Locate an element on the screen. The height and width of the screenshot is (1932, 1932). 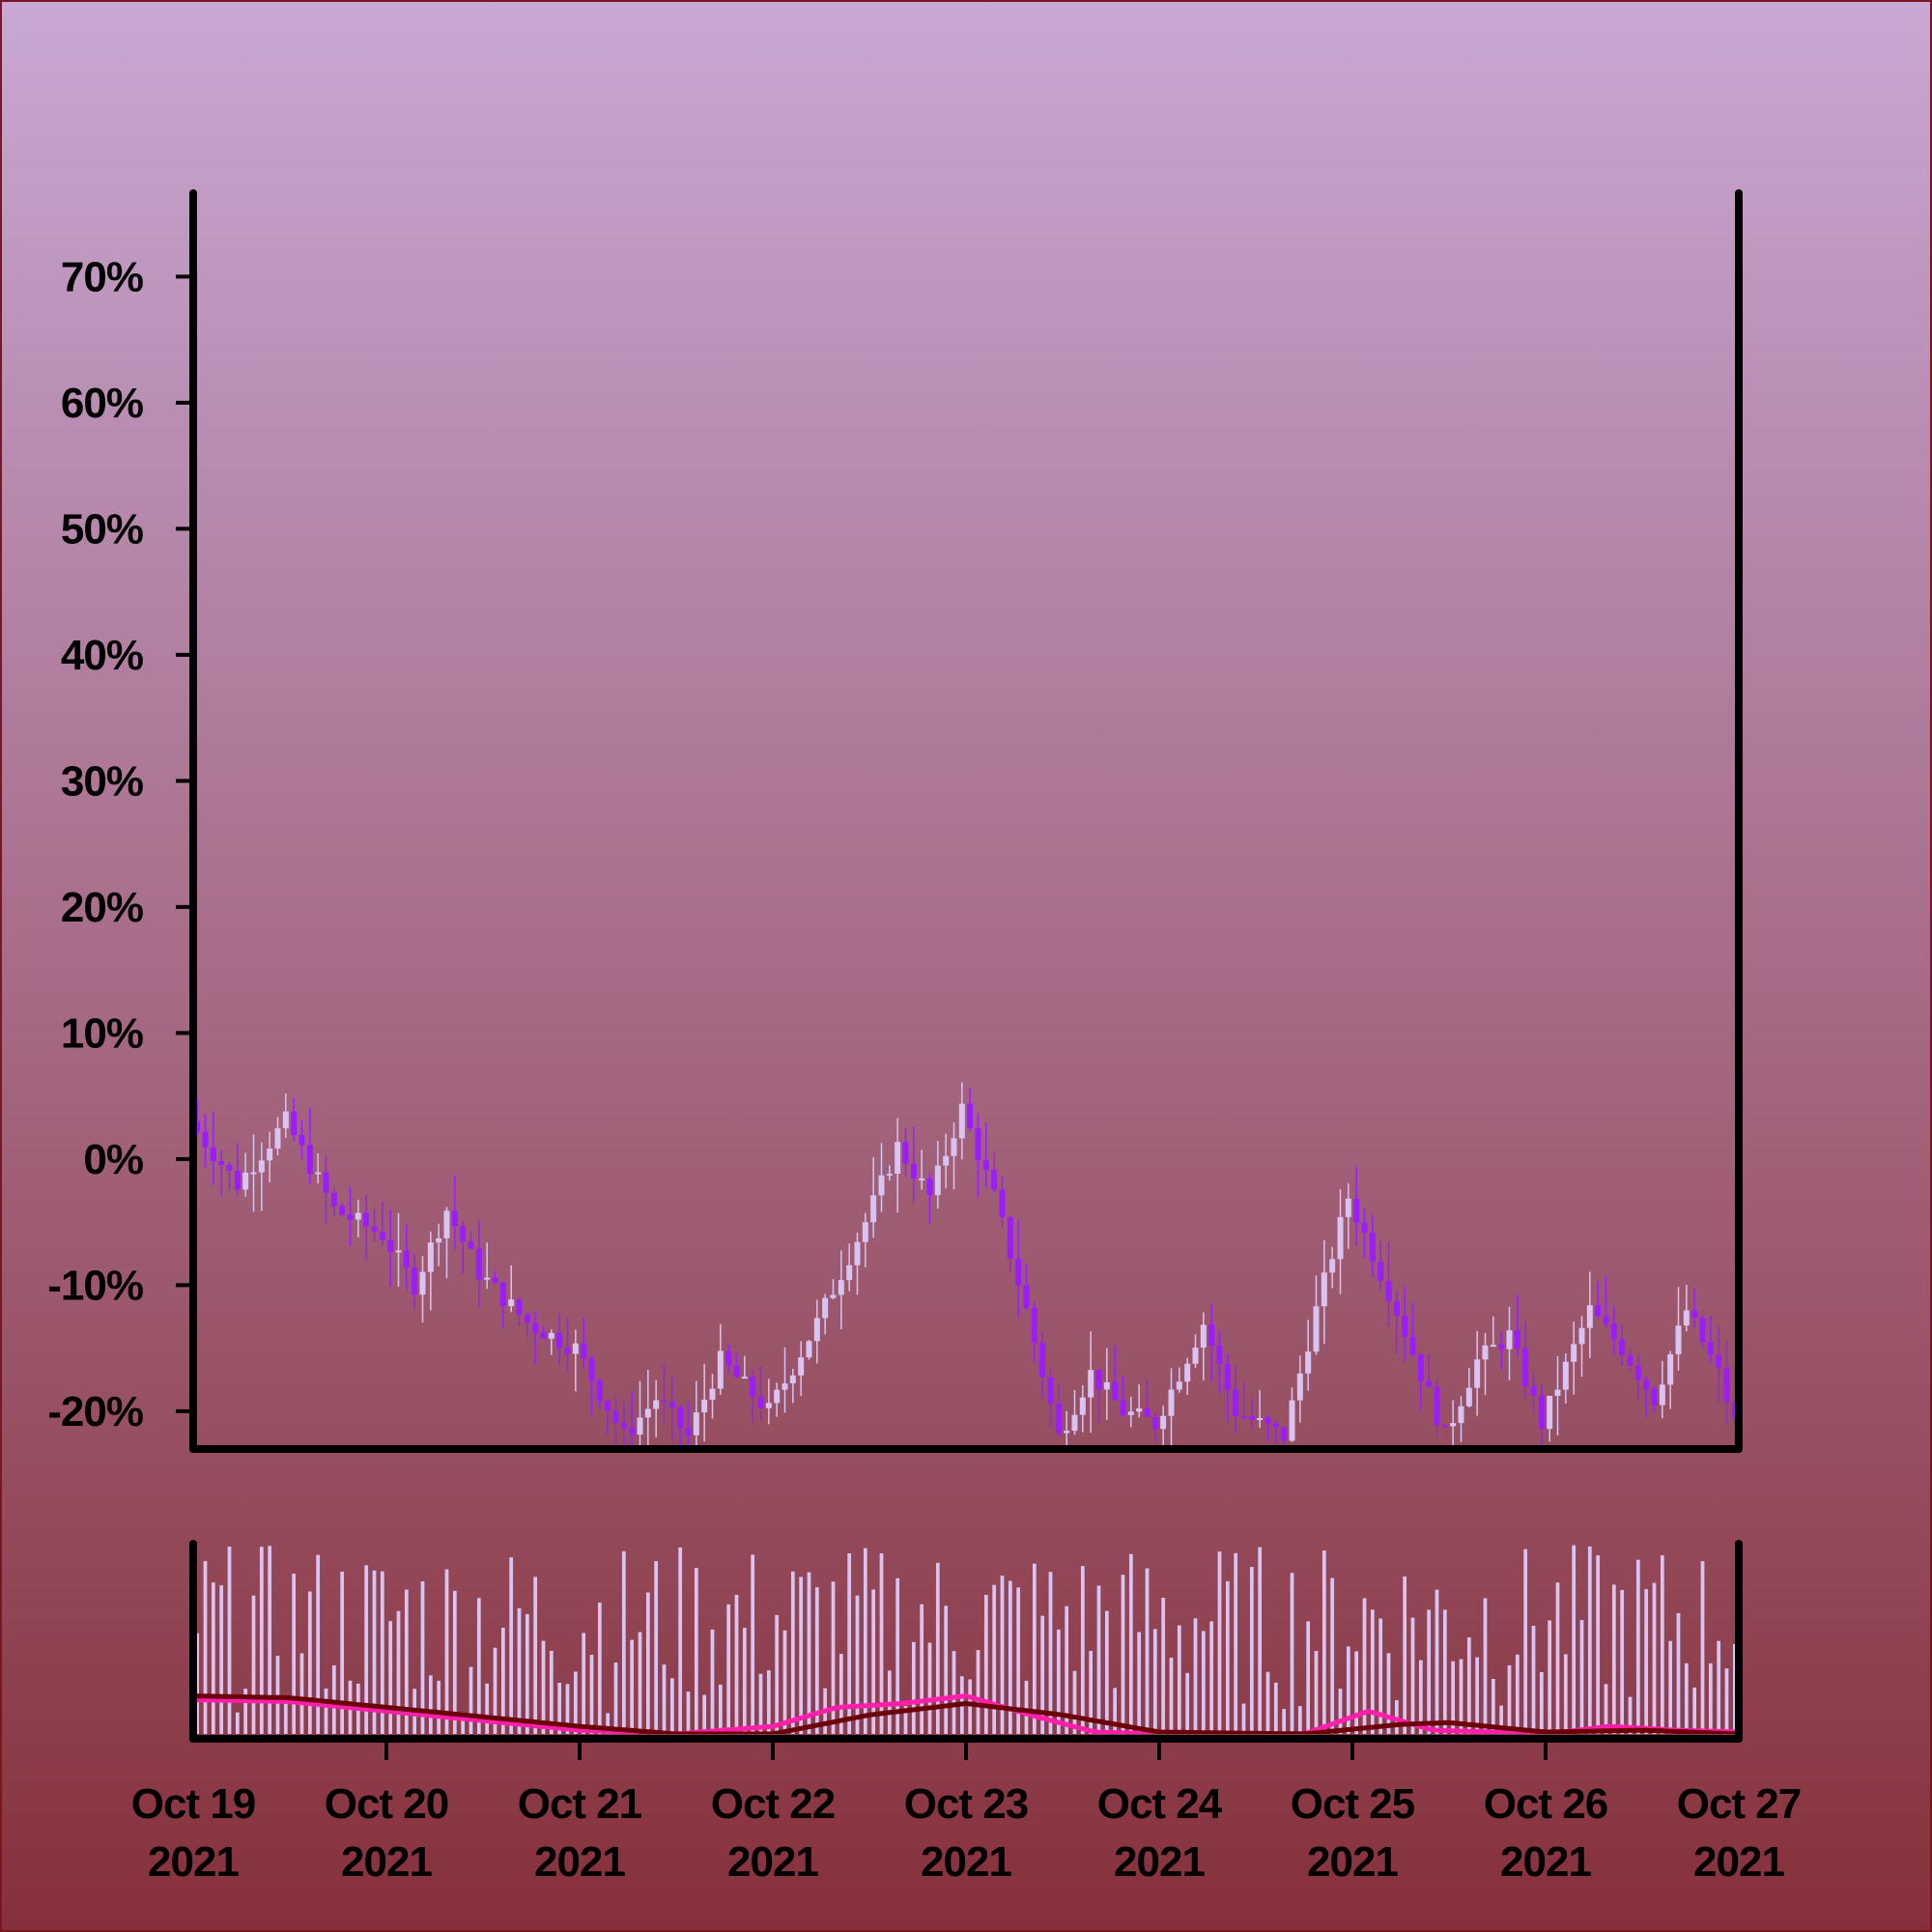
y-tick-label: 40% is located at coordinates (102, 655).